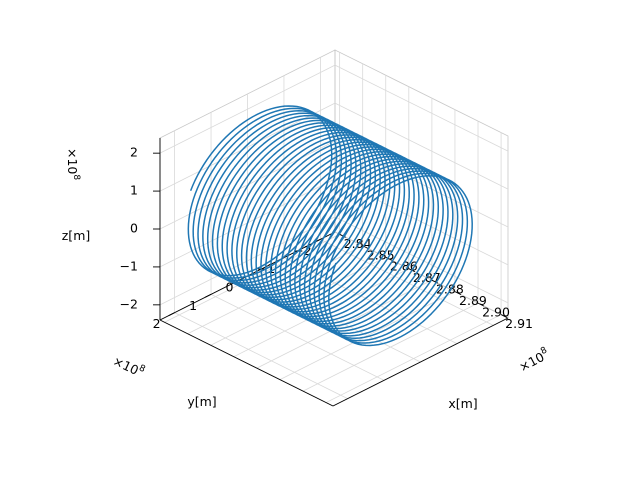 Image resolution: width=640 pixels, height=478 pixels. I want to click on z-axis-label: z[m], so click(76, 235).